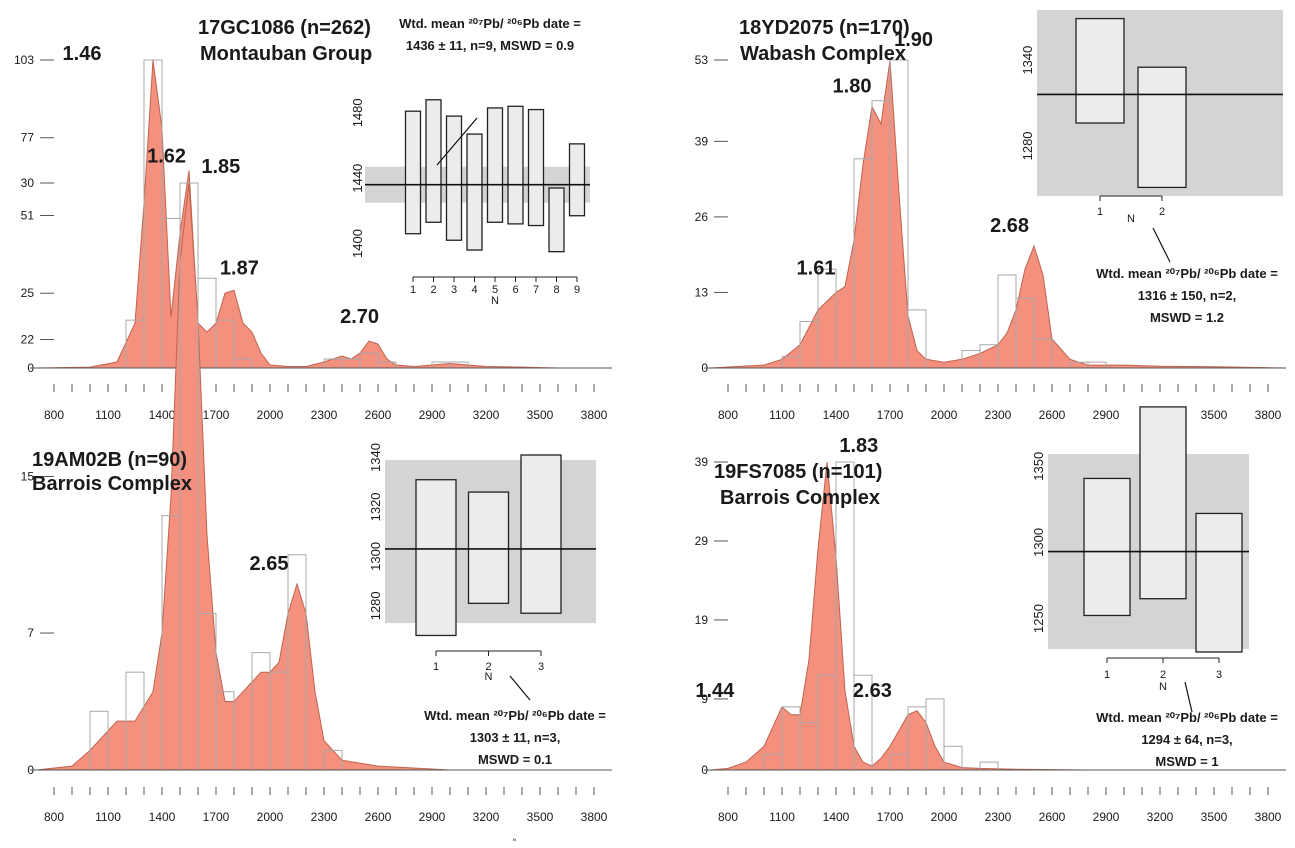  I want to click on inset-y-tick-label: 1280, so click(375, 605).